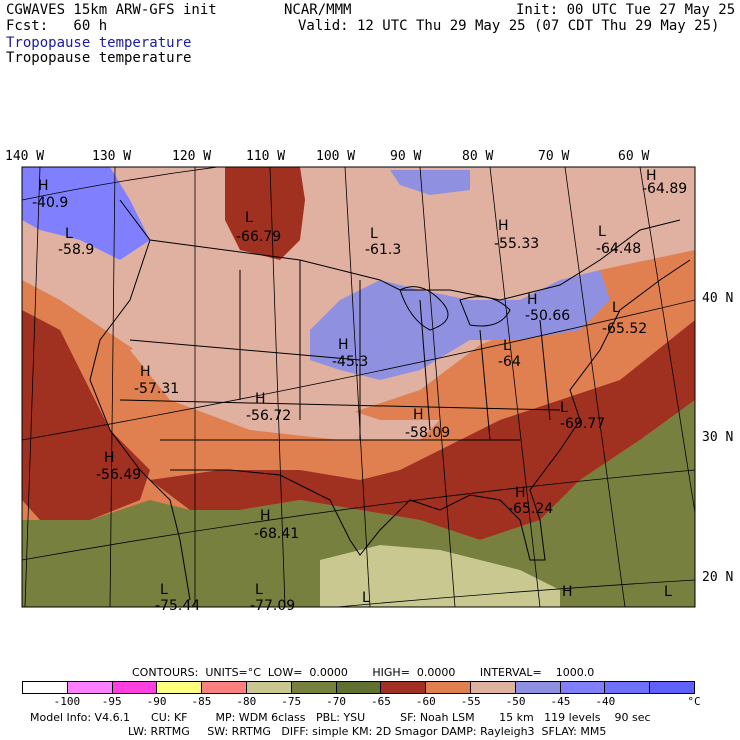 The width and height of the screenshot is (740, 740). What do you see at coordinates (265, 156) in the screenshot?
I see `lon-label: 110 W` at bounding box center [265, 156].